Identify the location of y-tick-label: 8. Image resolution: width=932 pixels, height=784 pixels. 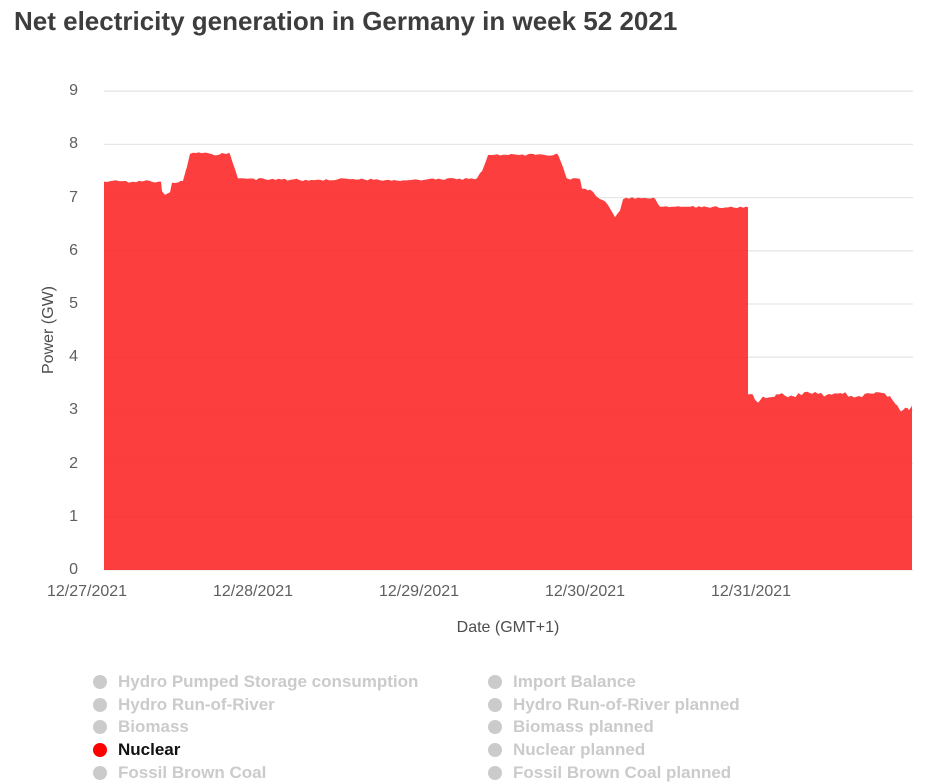
(73, 144).